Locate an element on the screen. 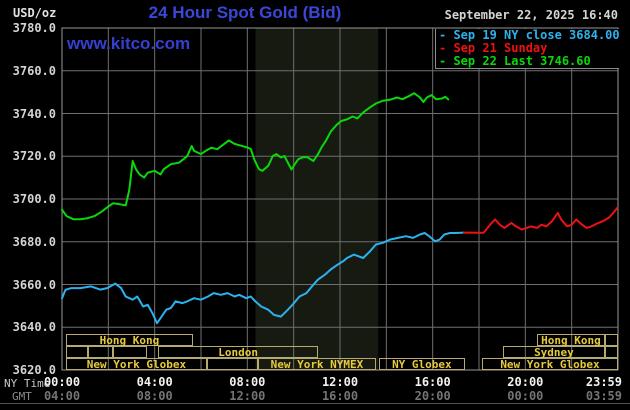  price-line-sep-21-sunday is located at coordinates (540, 220).